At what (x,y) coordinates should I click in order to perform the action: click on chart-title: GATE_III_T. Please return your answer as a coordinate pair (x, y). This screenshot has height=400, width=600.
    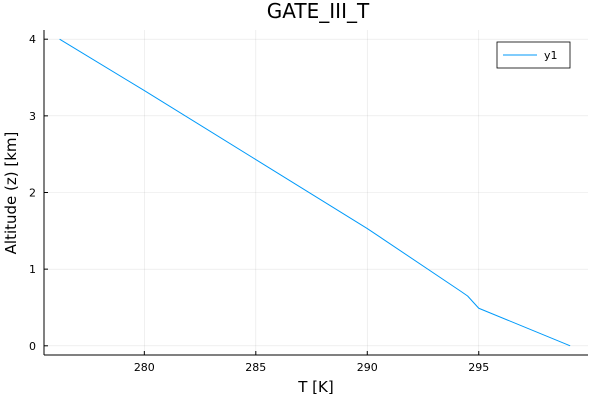
    Looking at the image, I should click on (318, 11).